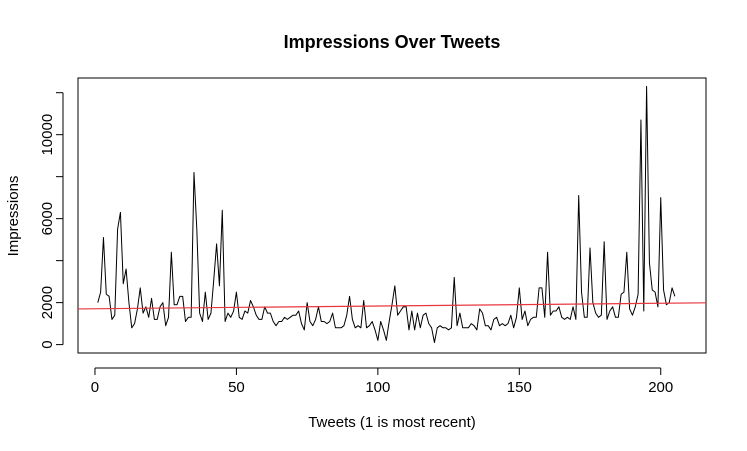 The image size is (747, 451). What do you see at coordinates (47, 344) in the screenshot?
I see `y-tick-label: 0` at bounding box center [47, 344].